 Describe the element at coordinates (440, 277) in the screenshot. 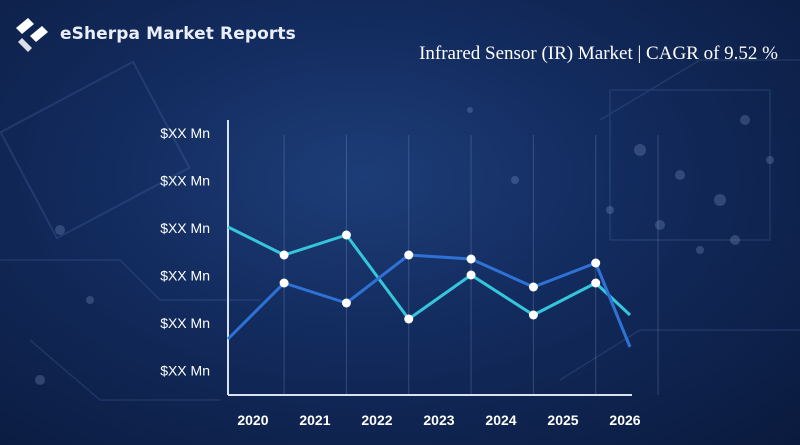

I see `data-markers` at that location.